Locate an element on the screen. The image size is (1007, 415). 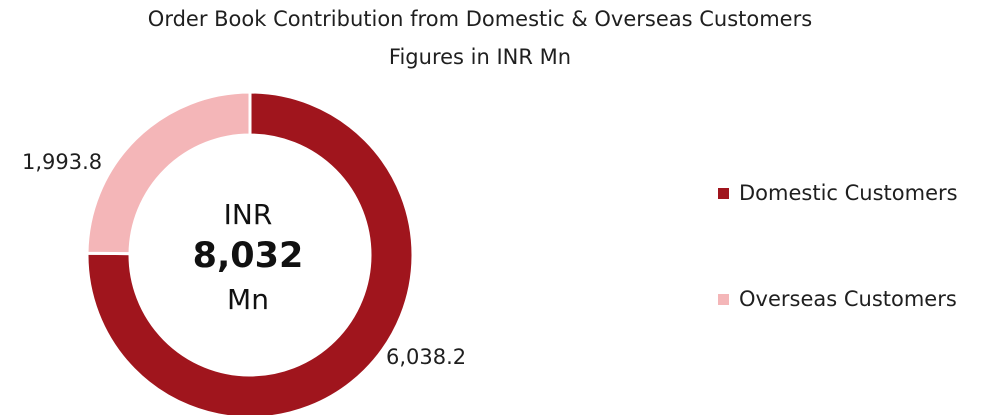
legend-swatch-overseas is located at coordinates (723, 299).